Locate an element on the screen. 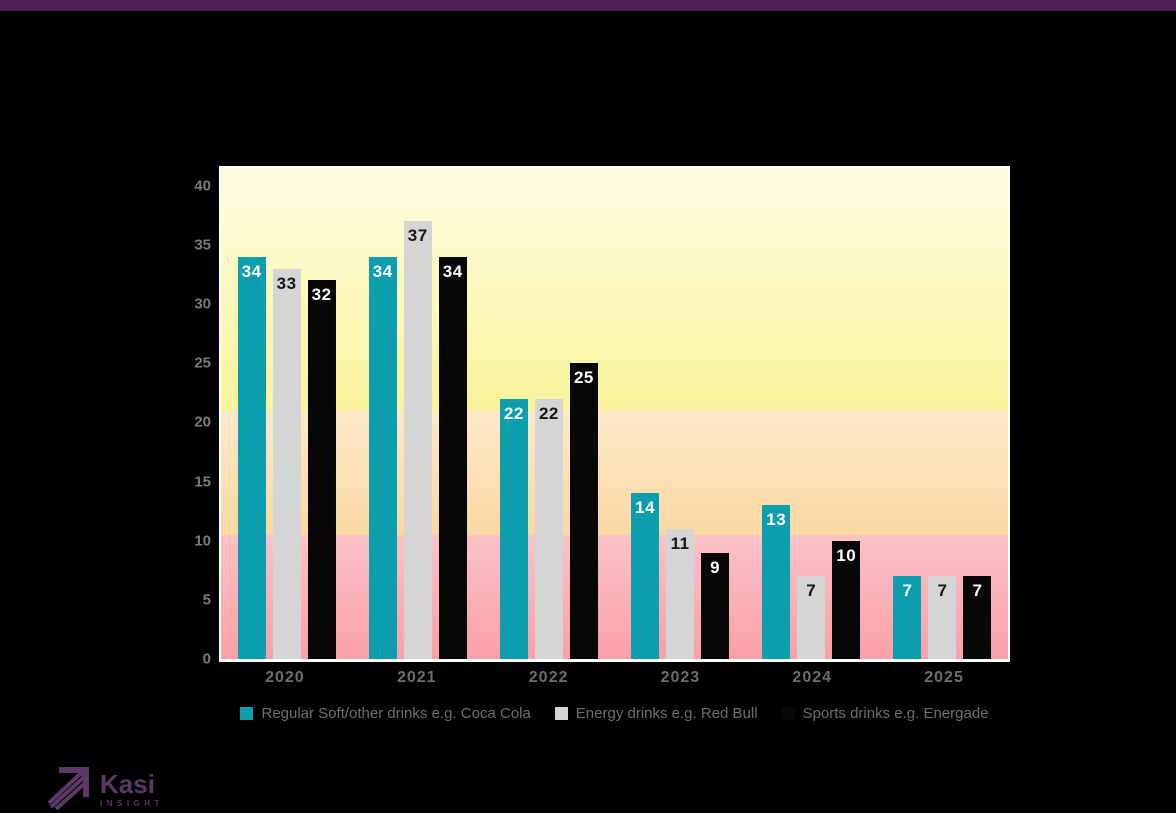 Image resolution: width=1176 pixels, height=813 pixels. legend-label: Regular Soft/other drinks e.g. Coca Cola is located at coordinates (396, 713).